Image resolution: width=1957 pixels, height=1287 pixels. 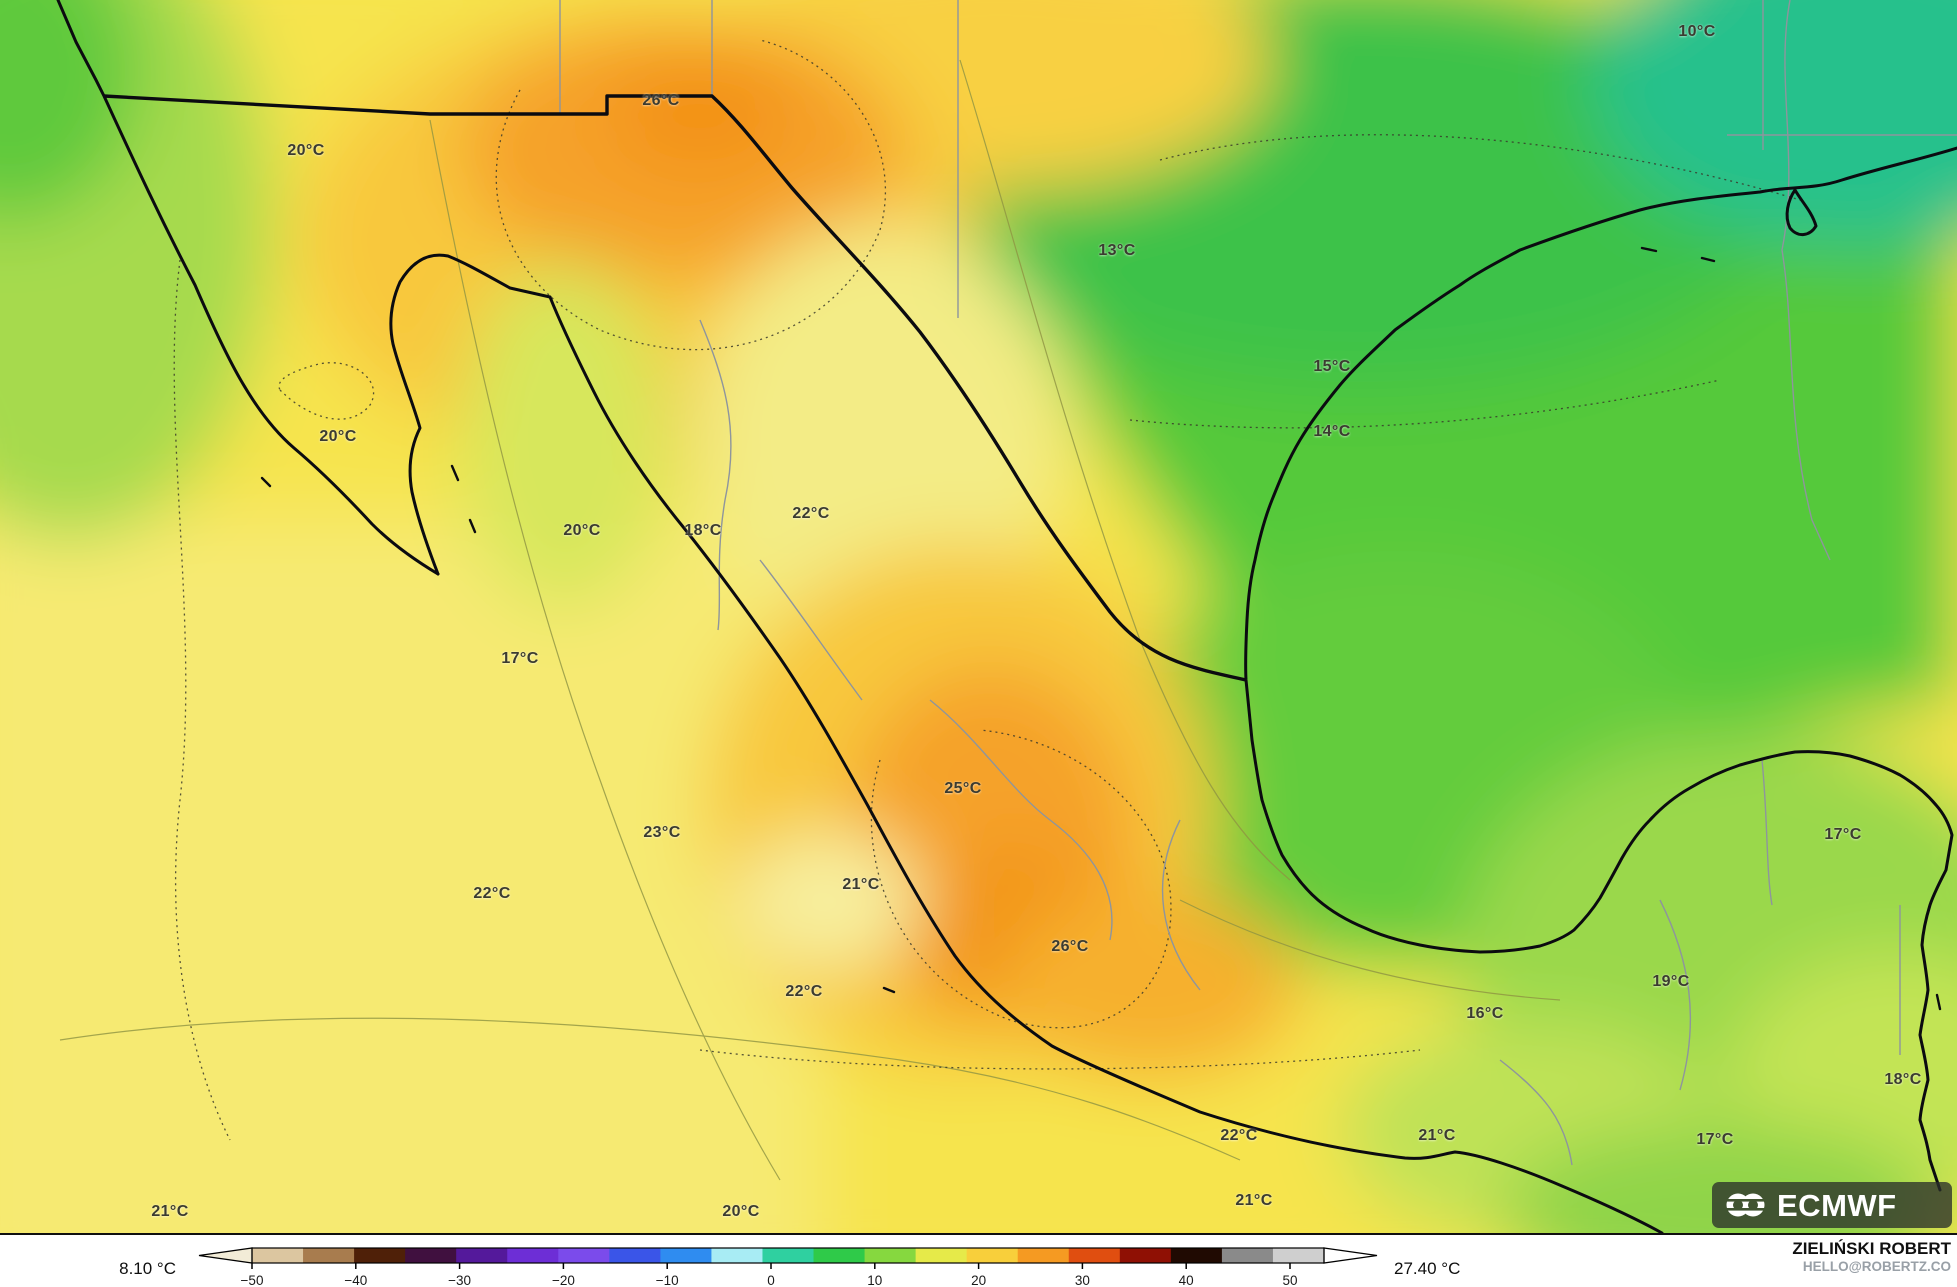 What do you see at coordinates (1082, 1280) in the screenshot?
I see `colorbar-tick-label: 30` at bounding box center [1082, 1280].